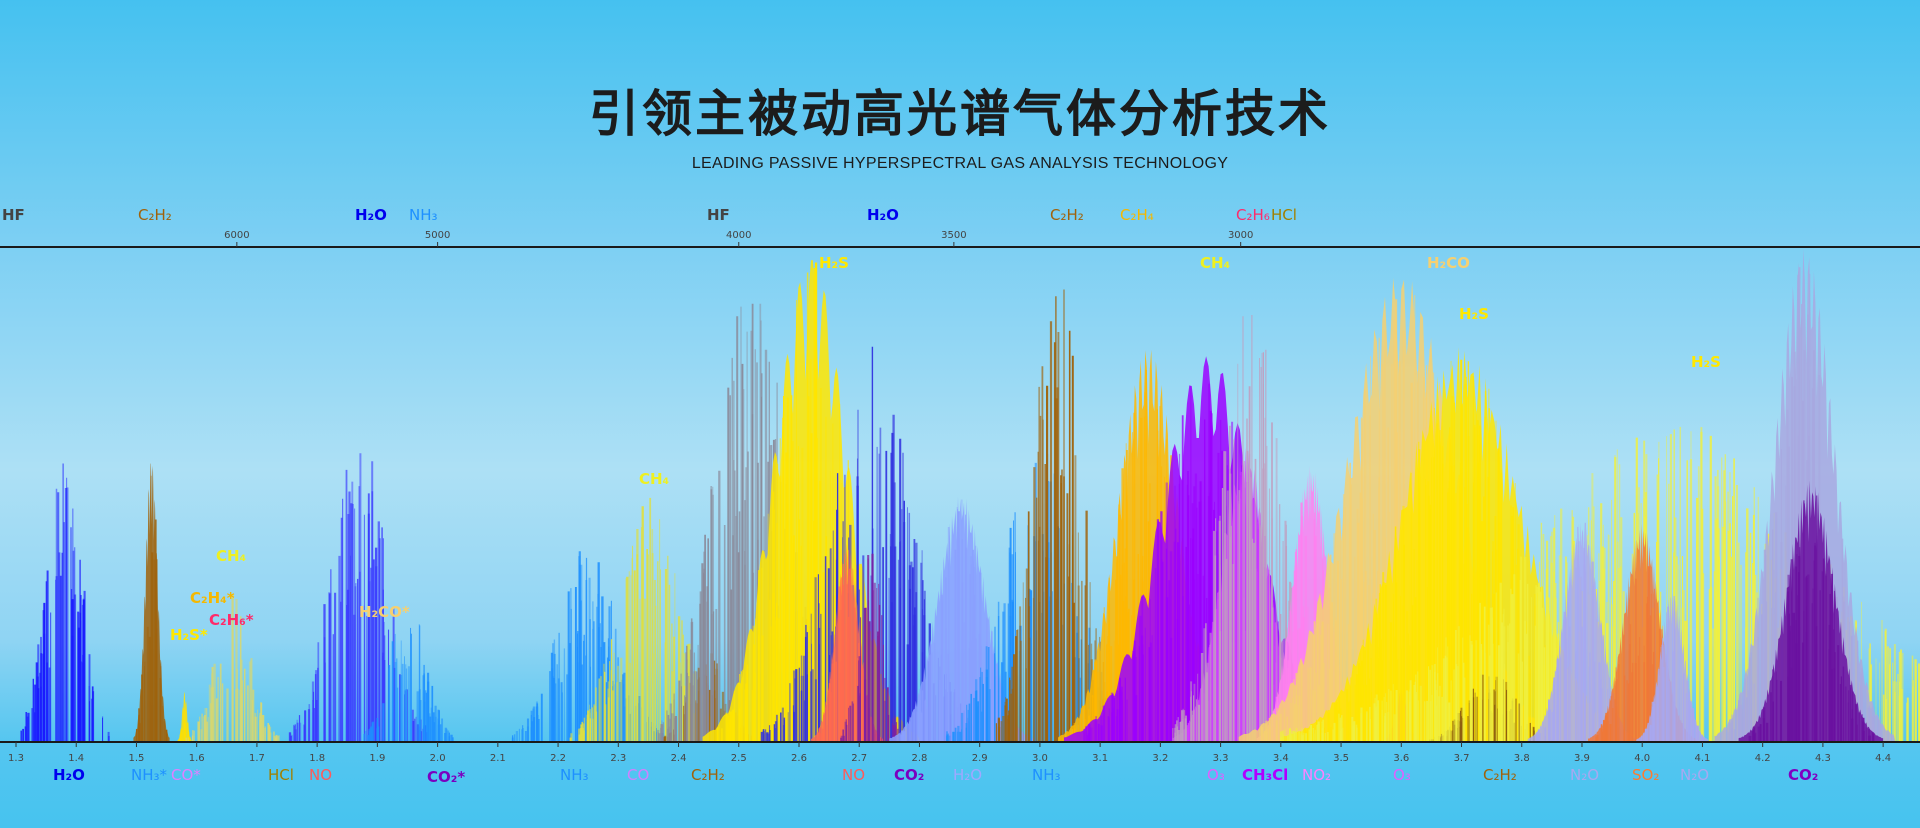 This screenshot has width=1920, height=828. I want to click on top-tick-label: 6000, so click(236, 235).